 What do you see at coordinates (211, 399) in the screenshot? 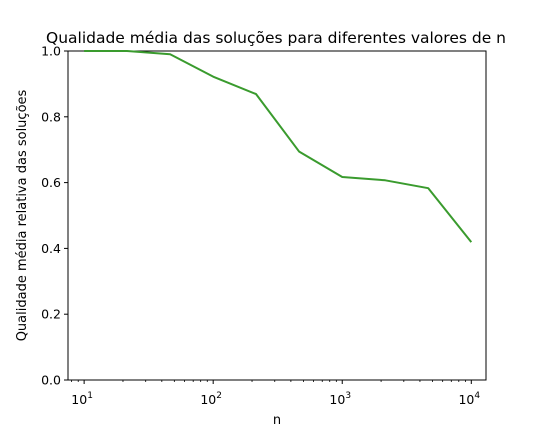
I see `x-tick-label: 10²` at bounding box center [211, 399].